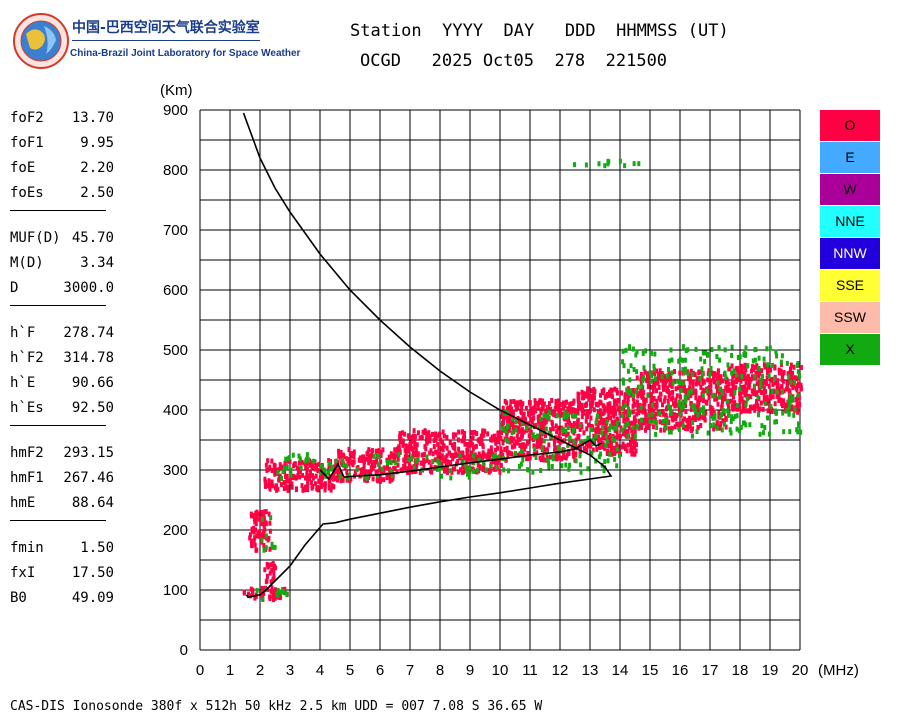 The image size is (900, 720). I want to click on param-value: 9.95, so click(97, 143).